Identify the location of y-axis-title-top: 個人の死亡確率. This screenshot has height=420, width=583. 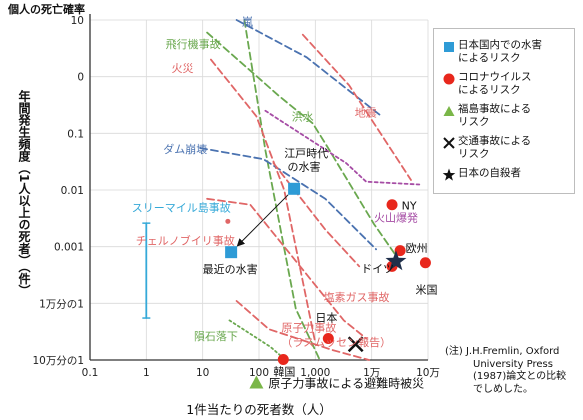
(46, 9).